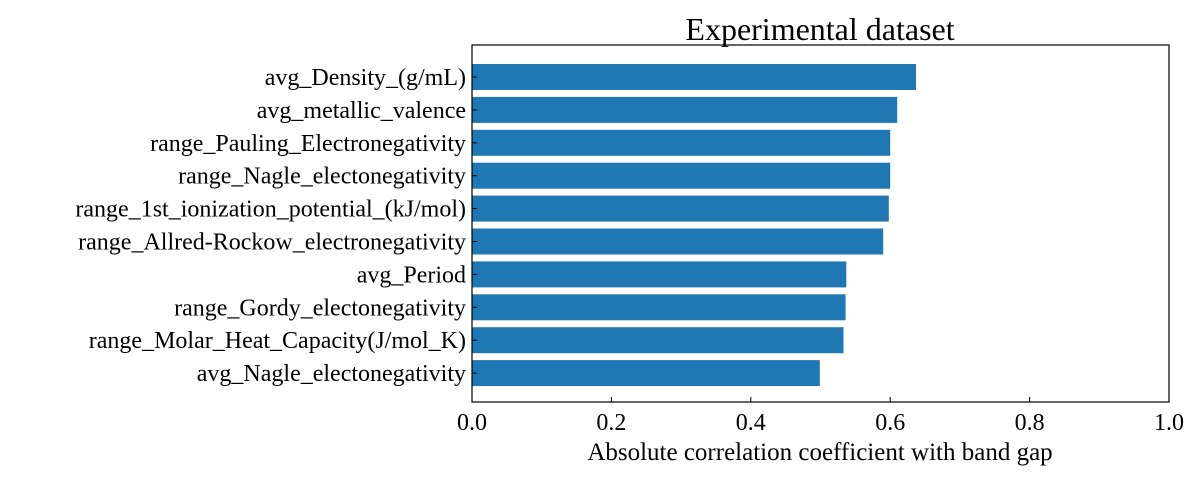  Describe the element at coordinates (819, 29) in the screenshot. I see `chart-title: Experimental dataset` at that location.